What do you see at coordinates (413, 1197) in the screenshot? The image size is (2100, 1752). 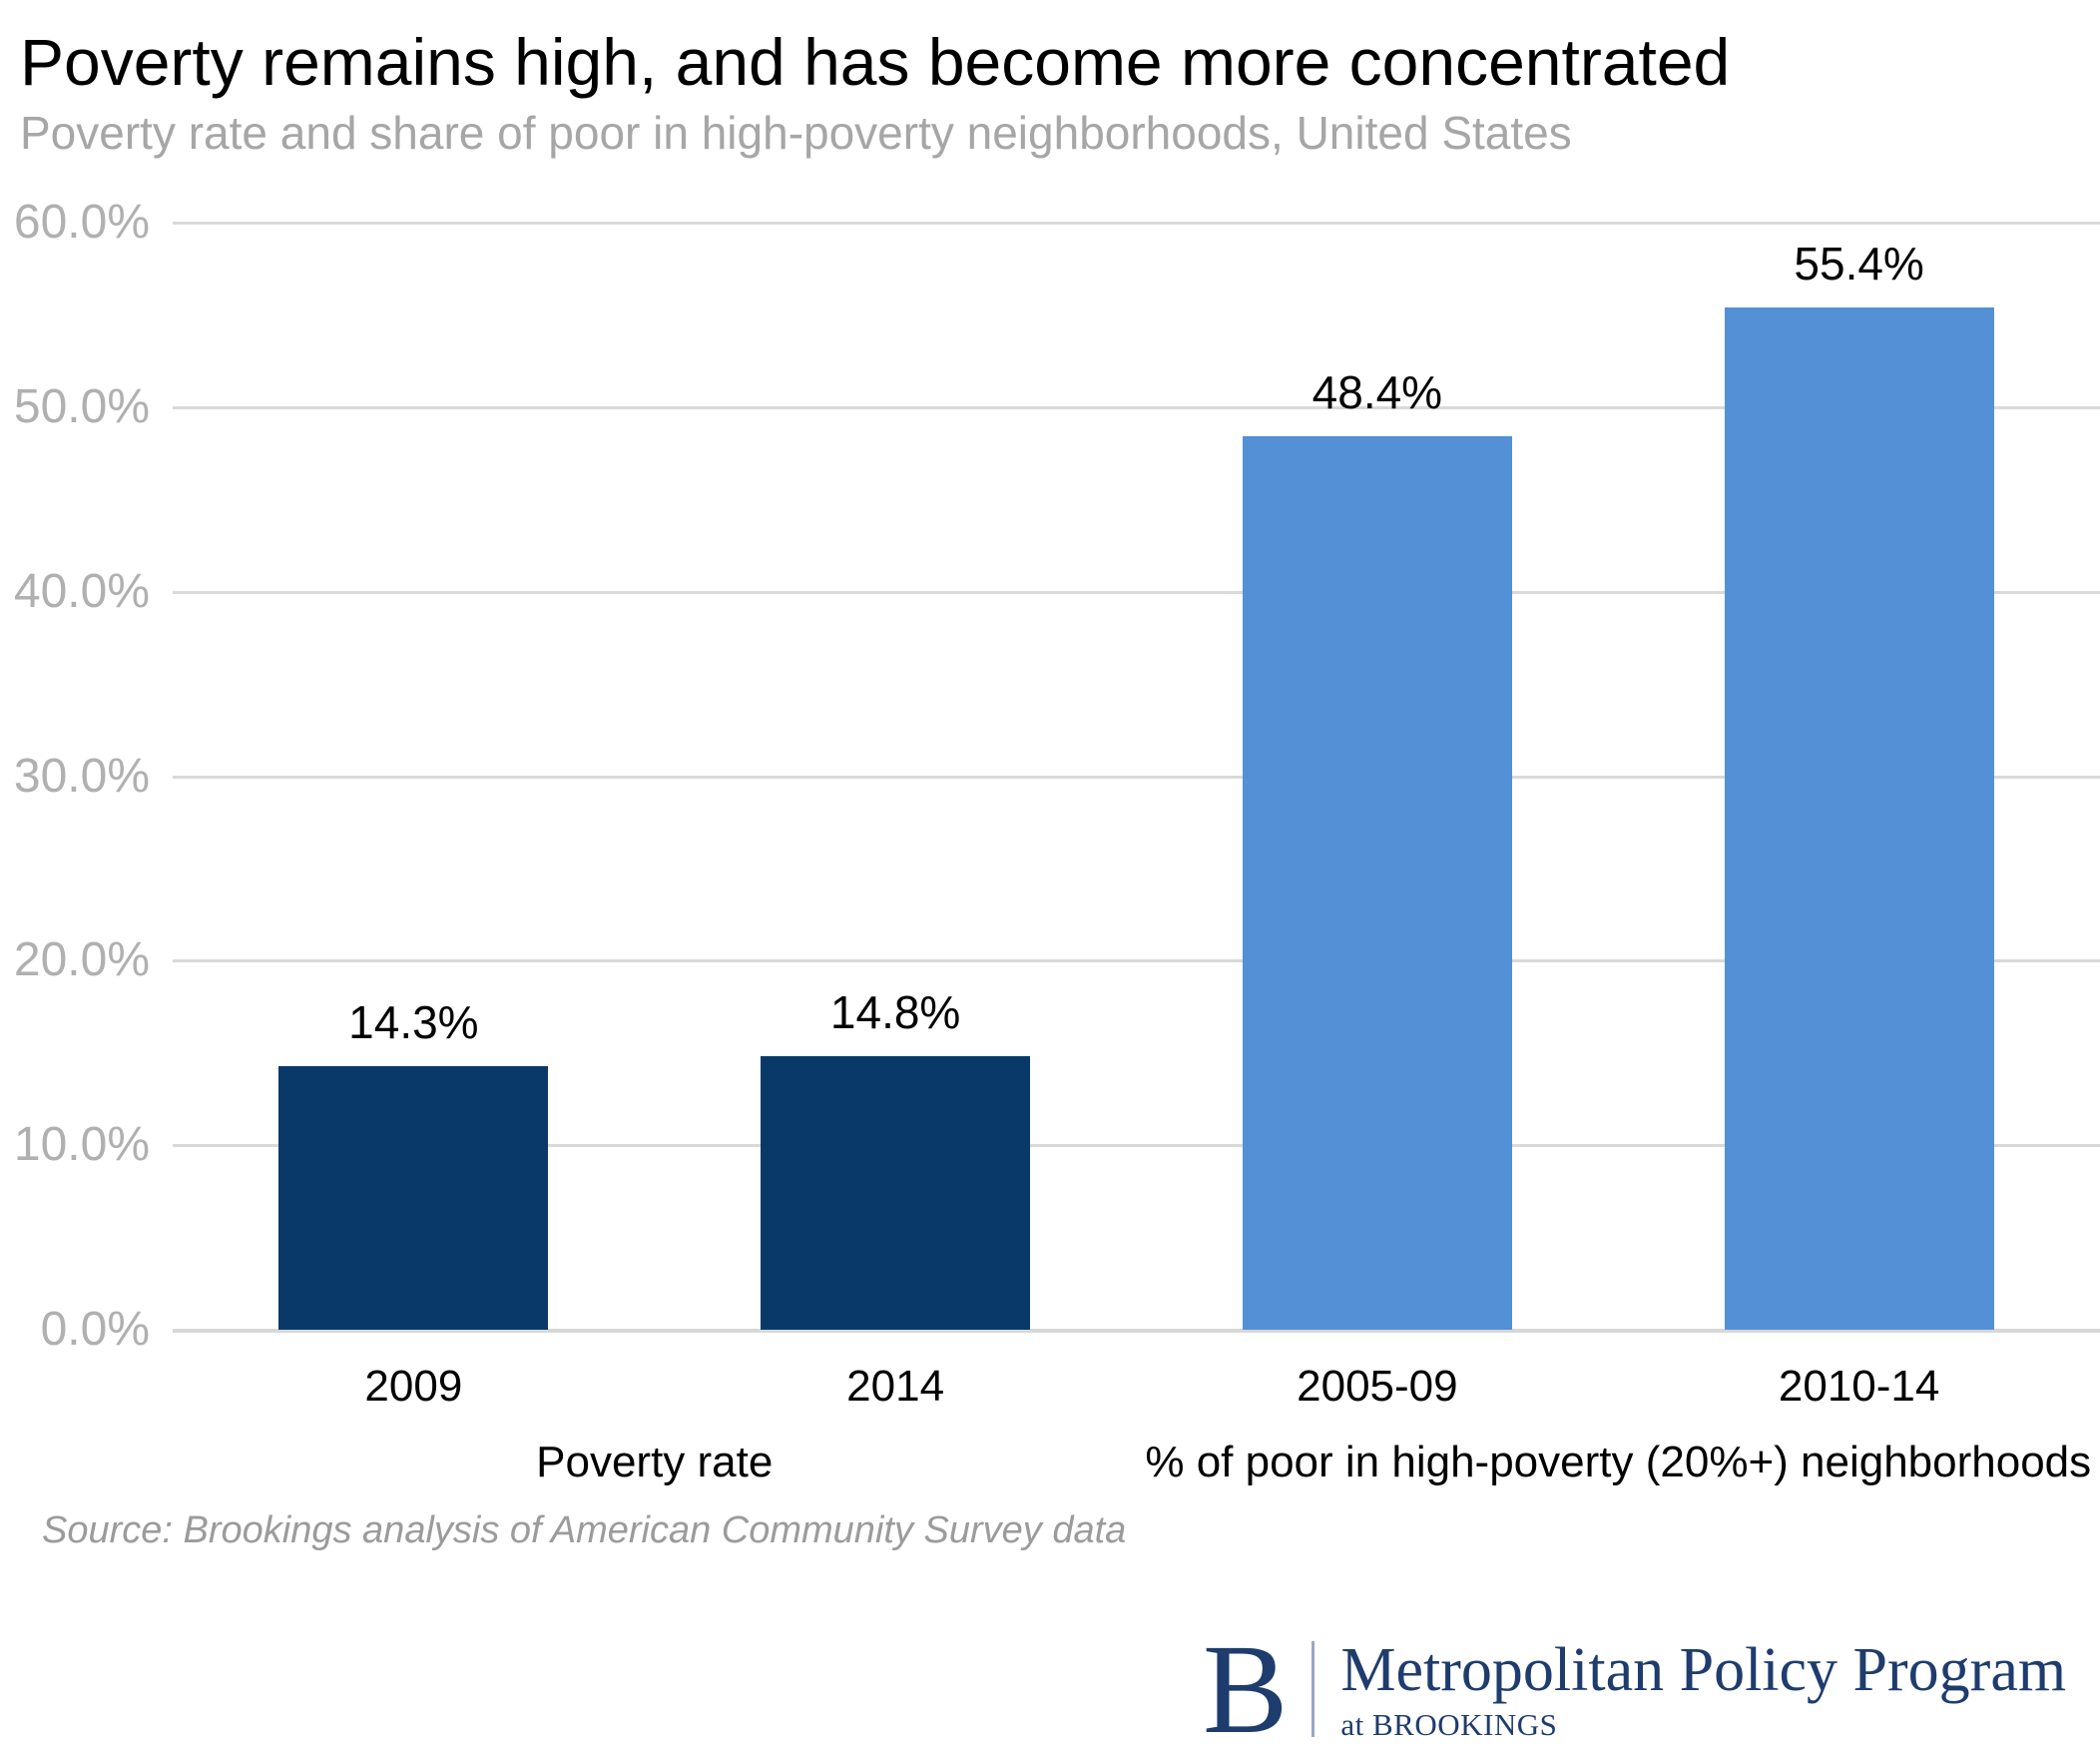 I see `bar-2009` at bounding box center [413, 1197].